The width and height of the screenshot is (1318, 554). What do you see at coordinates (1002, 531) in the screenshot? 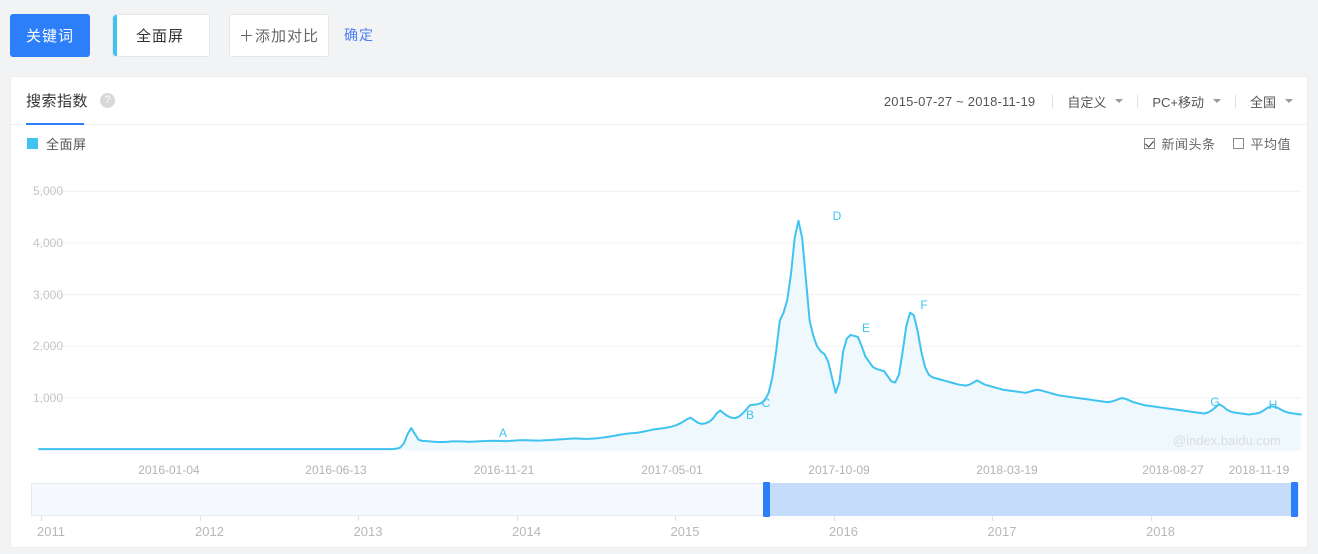
I see `slider-year-label: 2017` at bounding box center [1002, 531].